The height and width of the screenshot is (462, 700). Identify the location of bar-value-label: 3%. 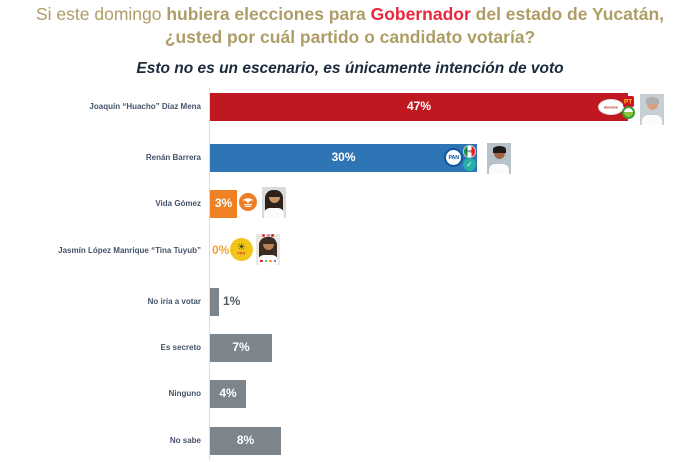
(223, 203).